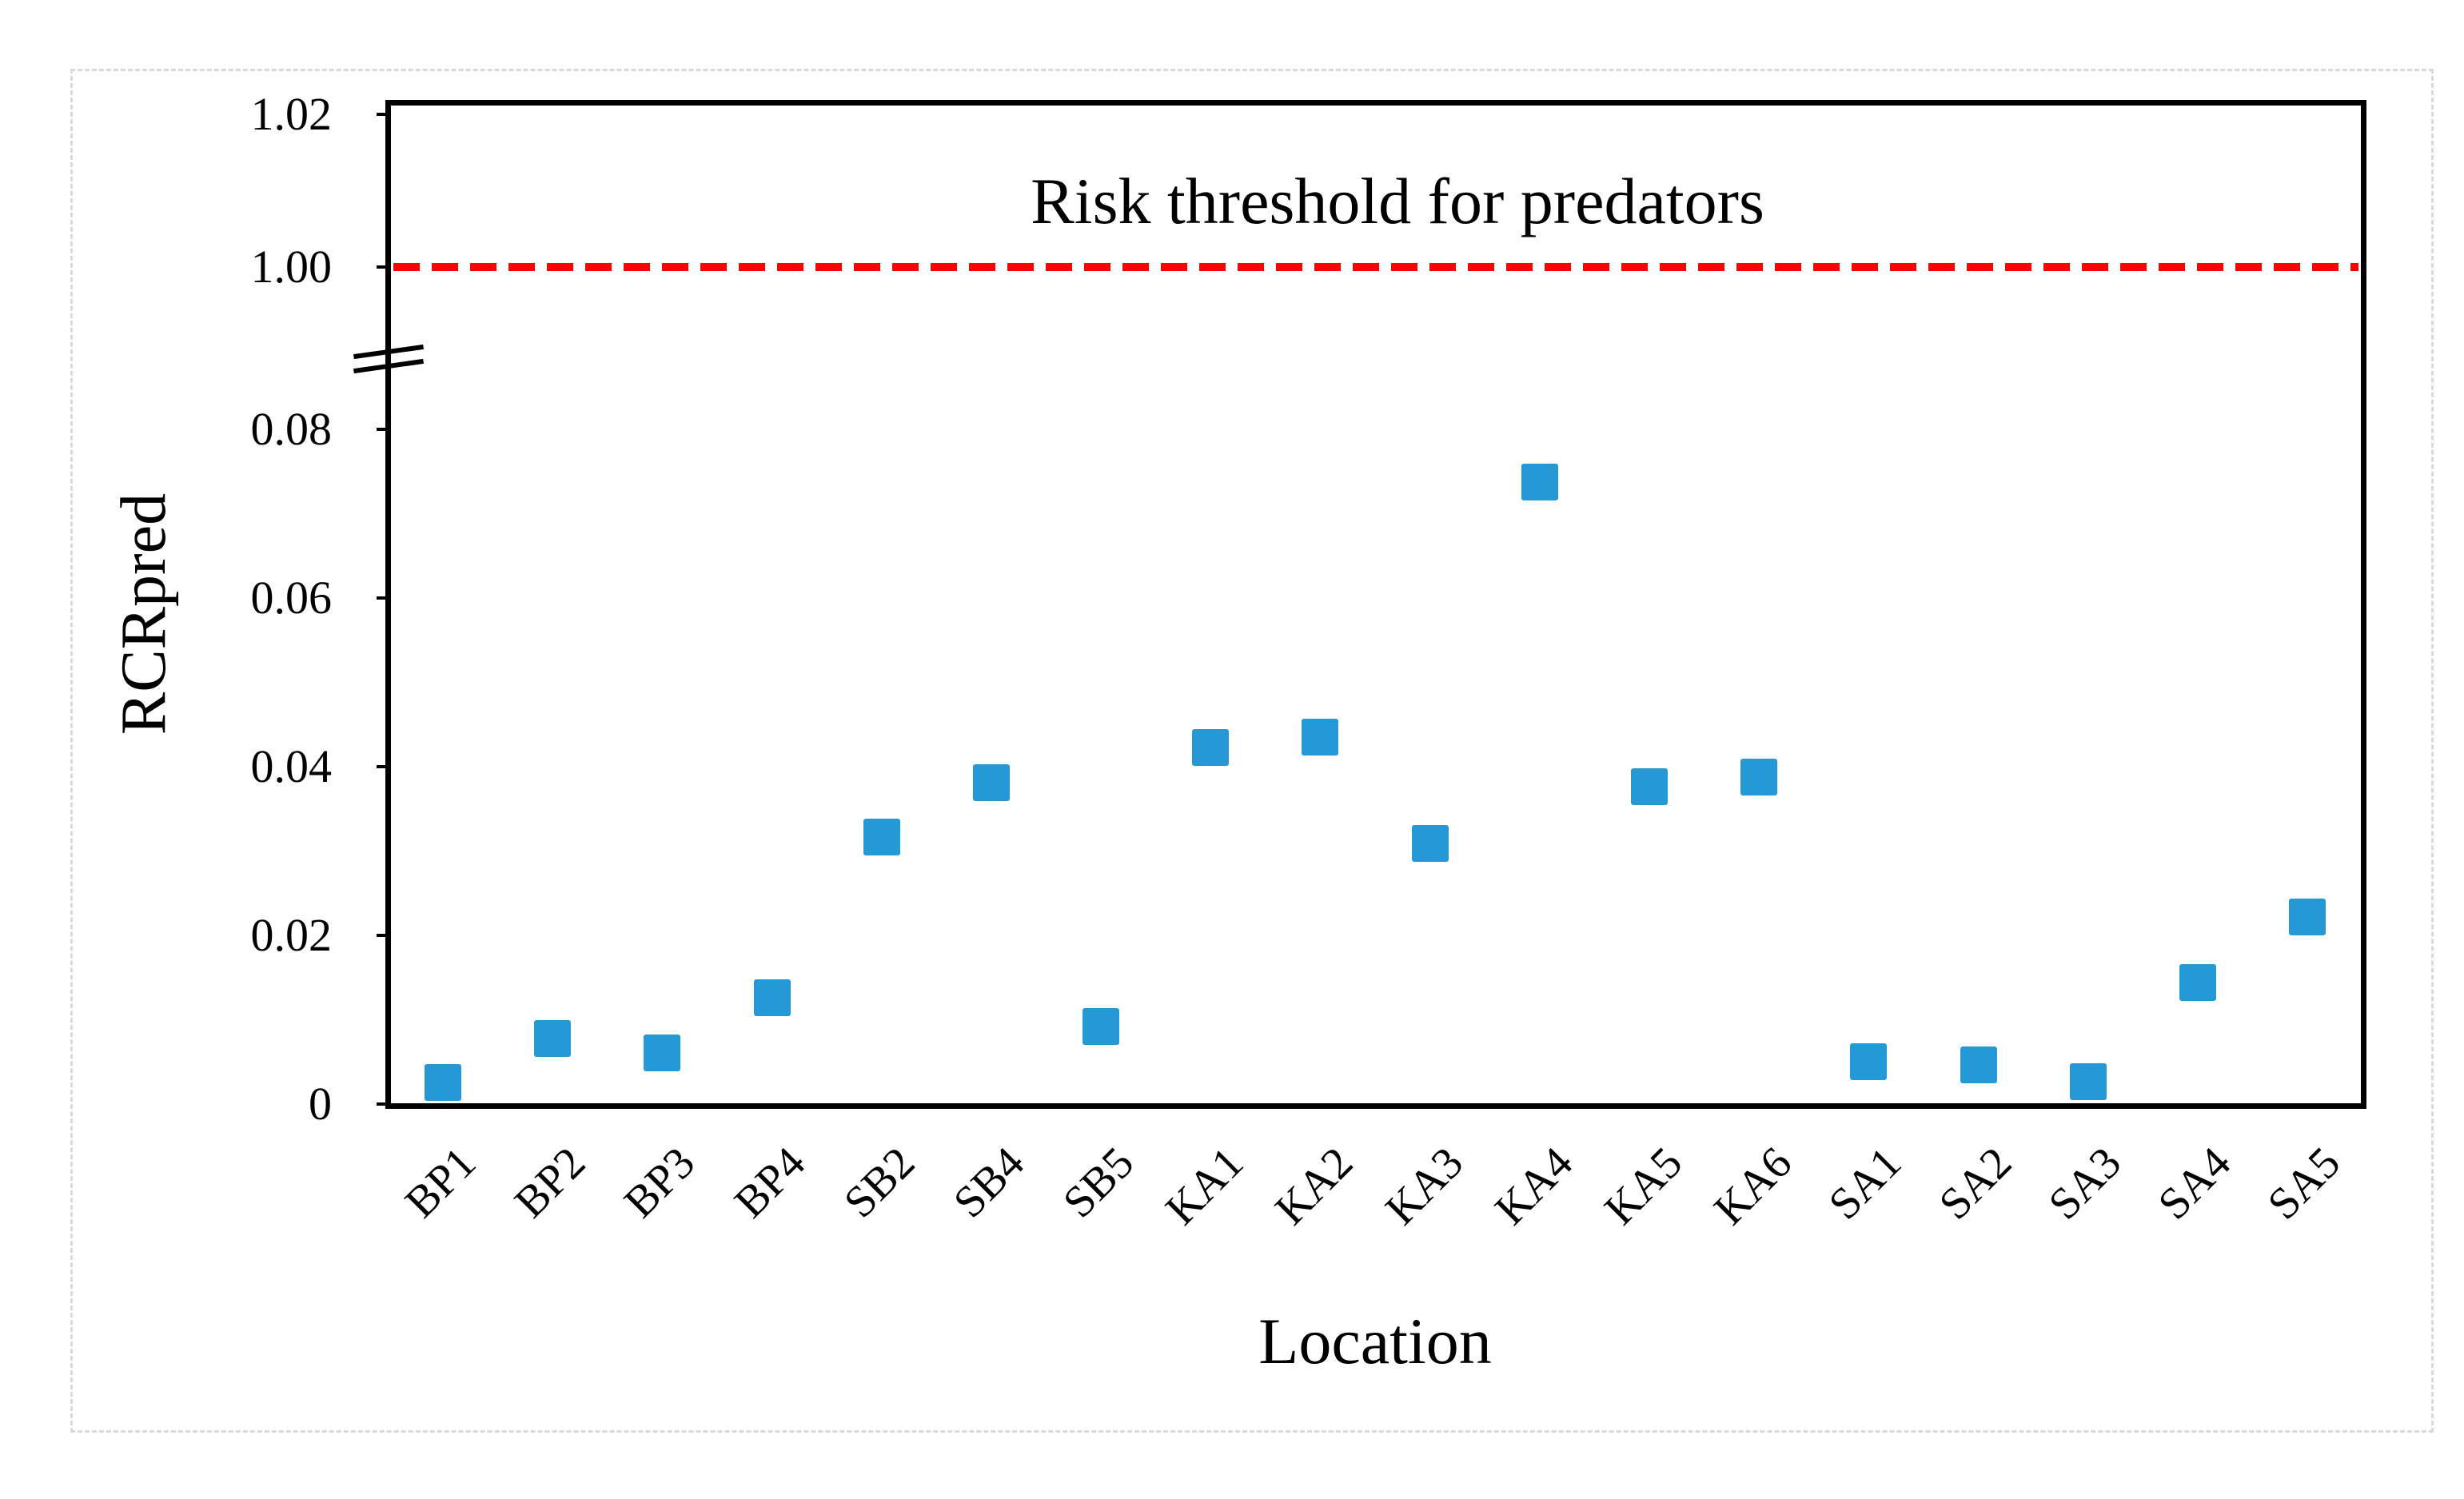  What do you see at coordinates (1397, 201) in the screenshot?
I see `threshold-annotation: Risk threshold for predators` at bounding box center [1397, 201].